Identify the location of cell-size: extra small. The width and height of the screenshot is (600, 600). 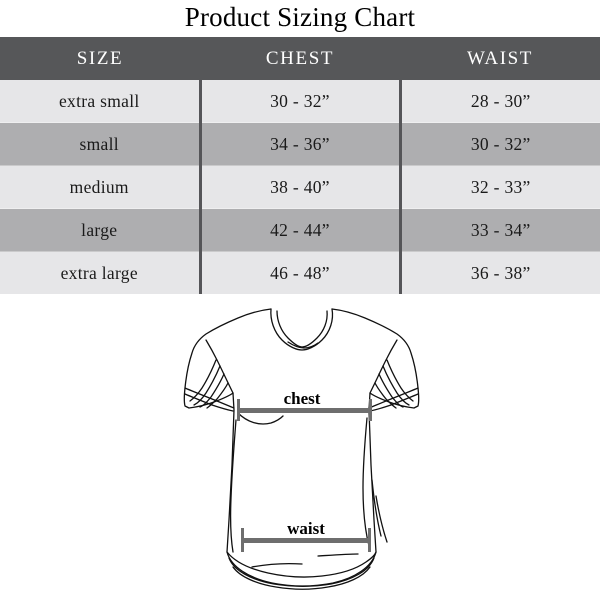
(101, 101).